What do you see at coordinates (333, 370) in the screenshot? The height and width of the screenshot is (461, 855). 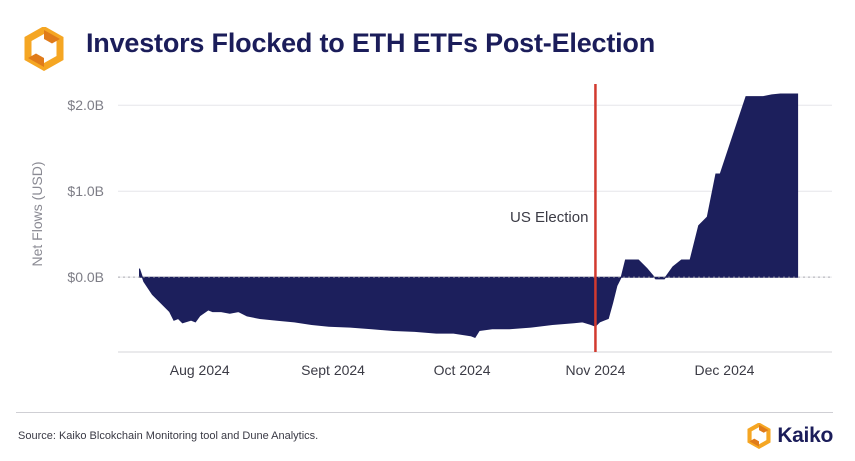 I see `x-tick-label: Sept 2024` at bounding box center [333, 370].